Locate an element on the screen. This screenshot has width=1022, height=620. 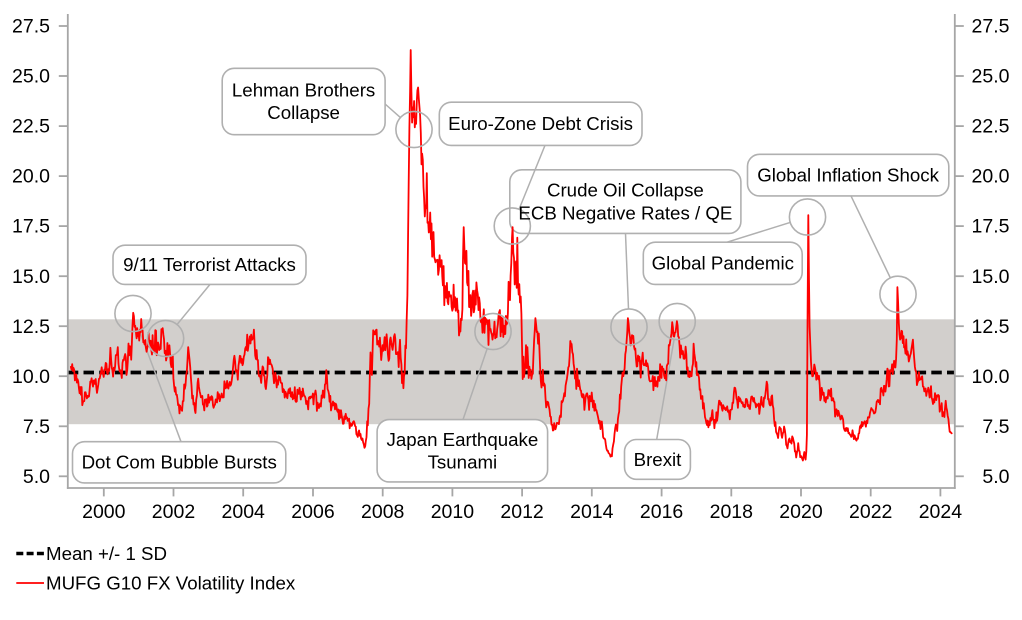
svg-text: Mean +/- 1 SD is located at coordinates (106, 553).